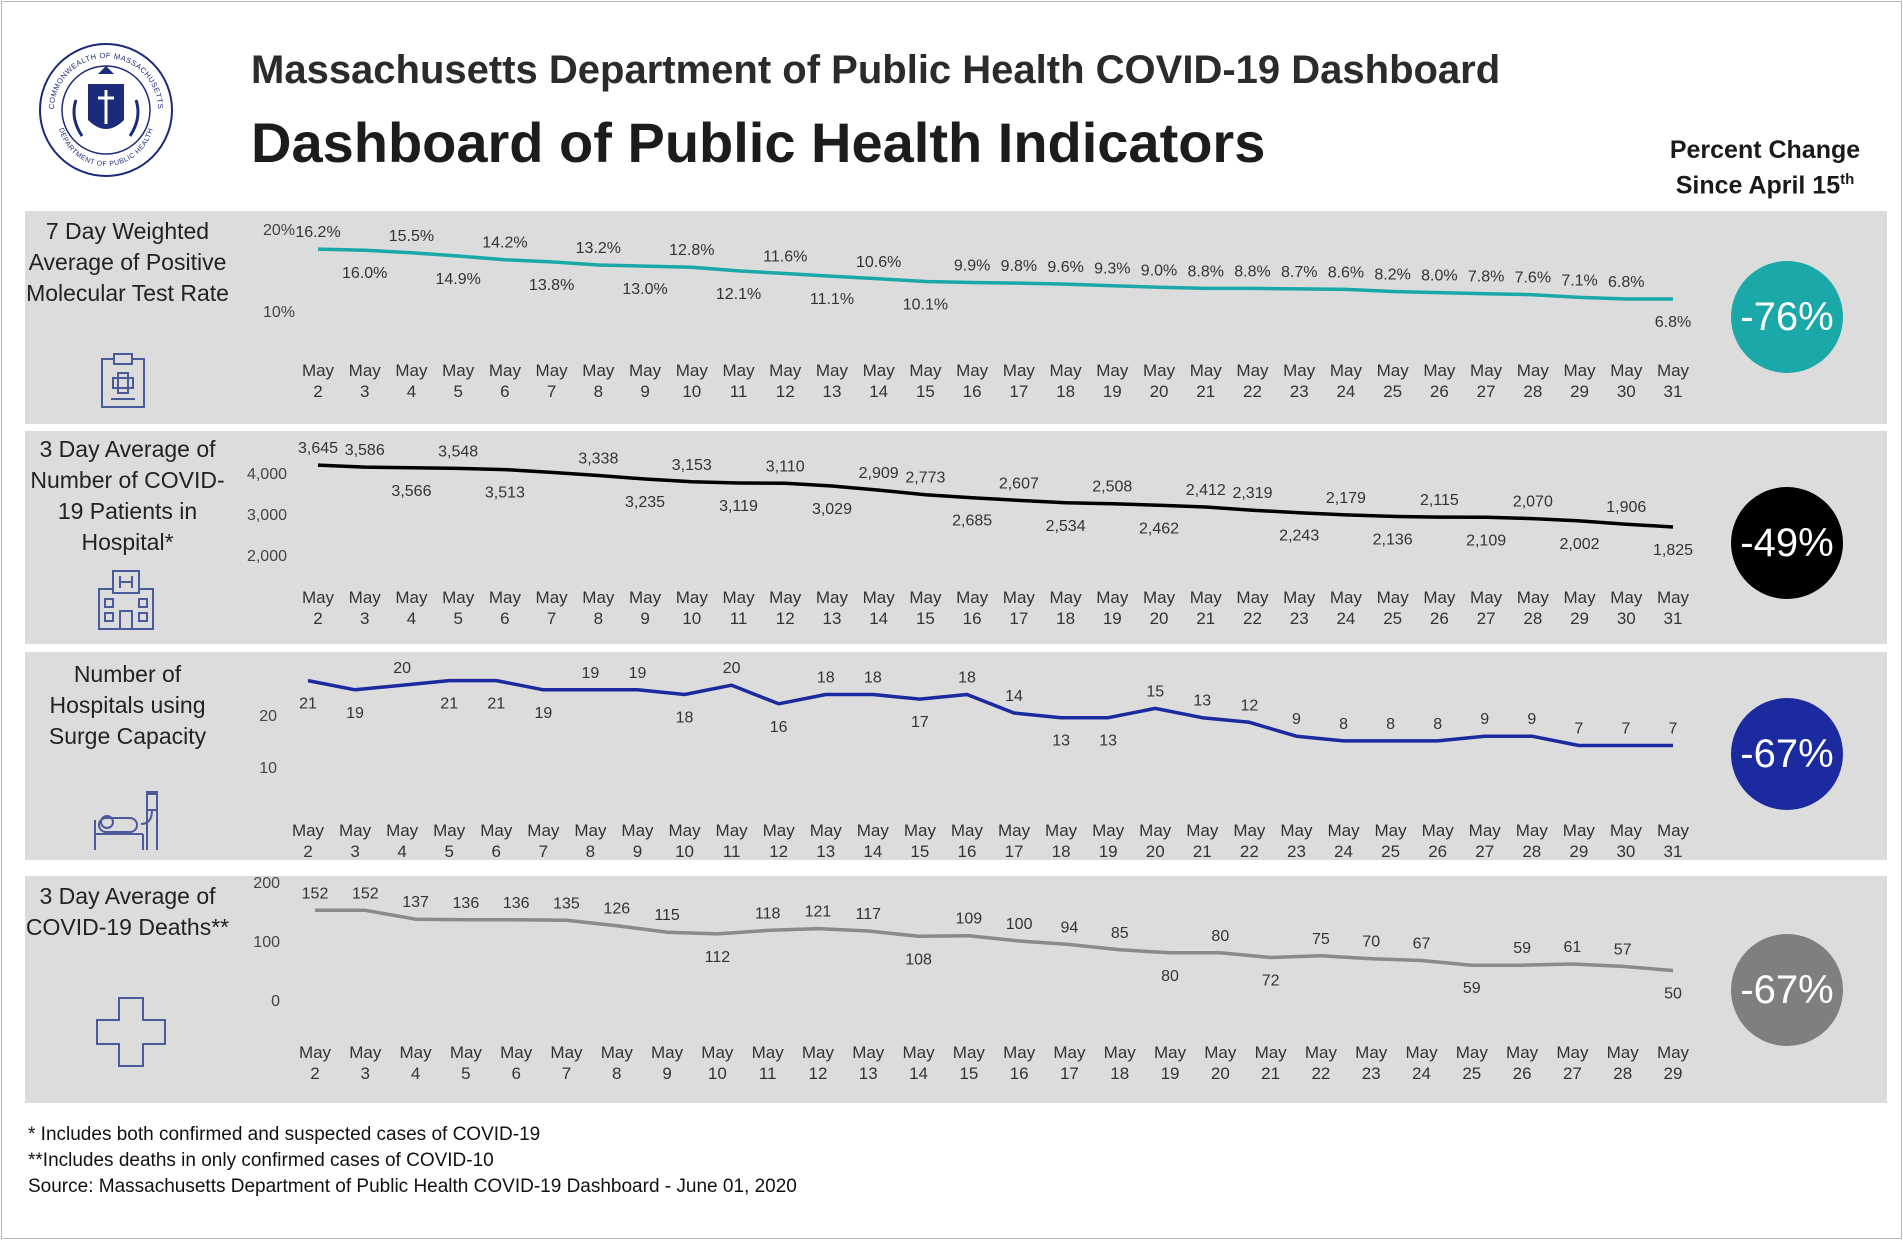 The image size is (1903, 1240). Describe the element at coordinates (1343, 724) in the screenshot. I see `data-label: 8` at that location.